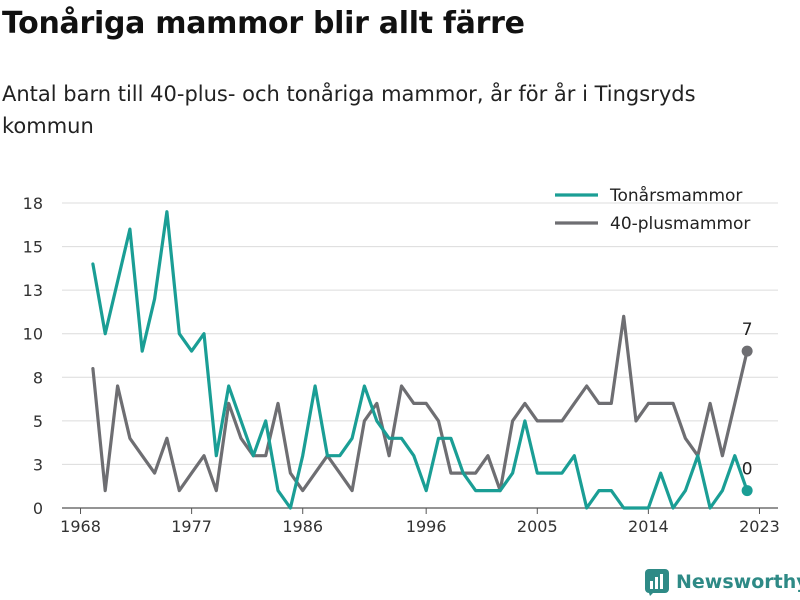 This screenshot has height=600, width=800. Describe the element at coordinates (302, 526) in the screenshot. I see `x-tick-label: 1986` at that location.